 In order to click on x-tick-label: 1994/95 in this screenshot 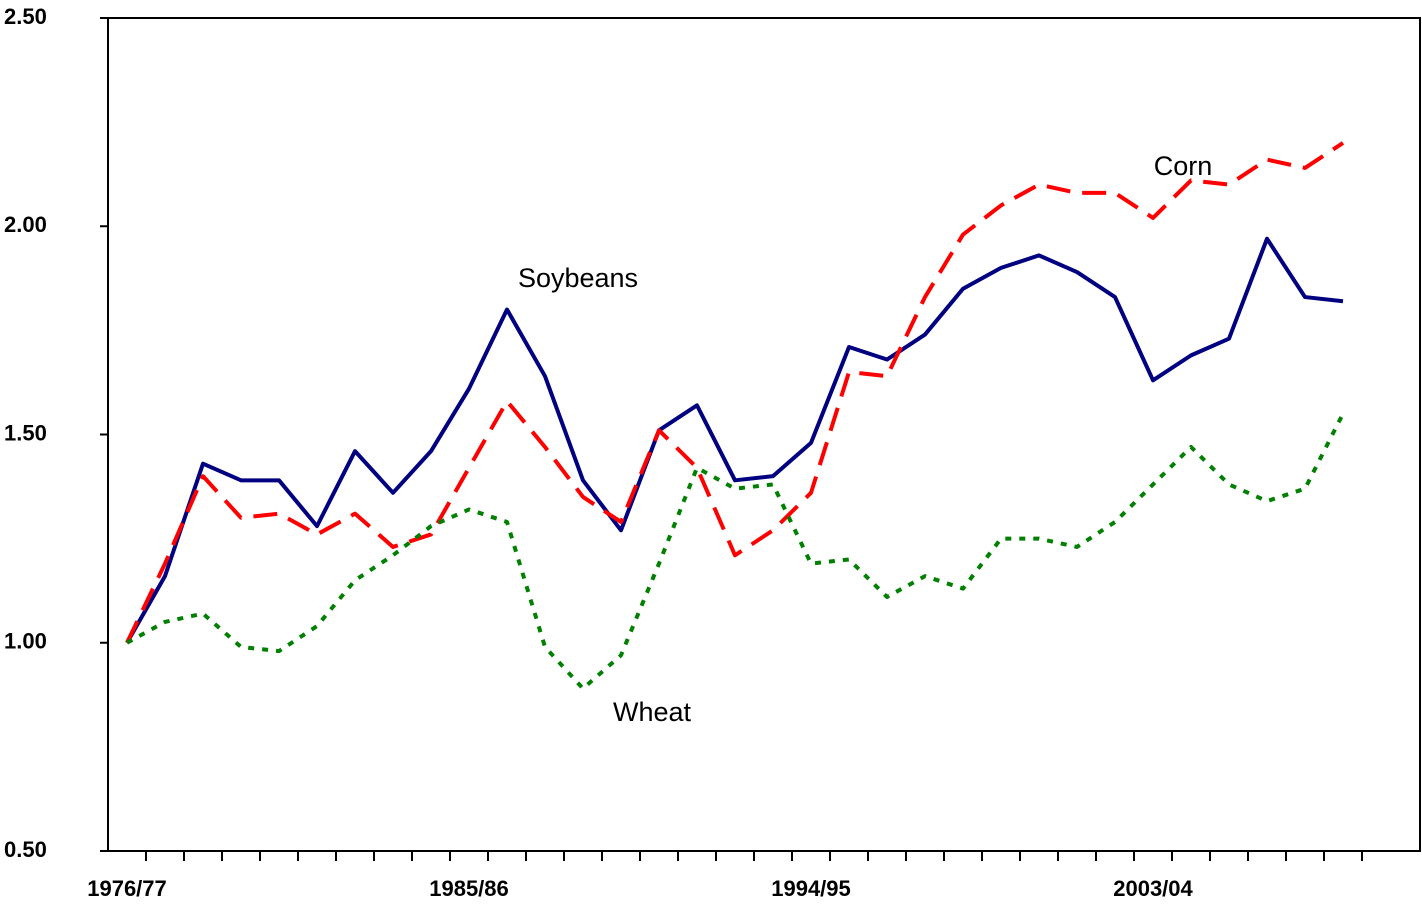, I will do `click(811, 888)`.